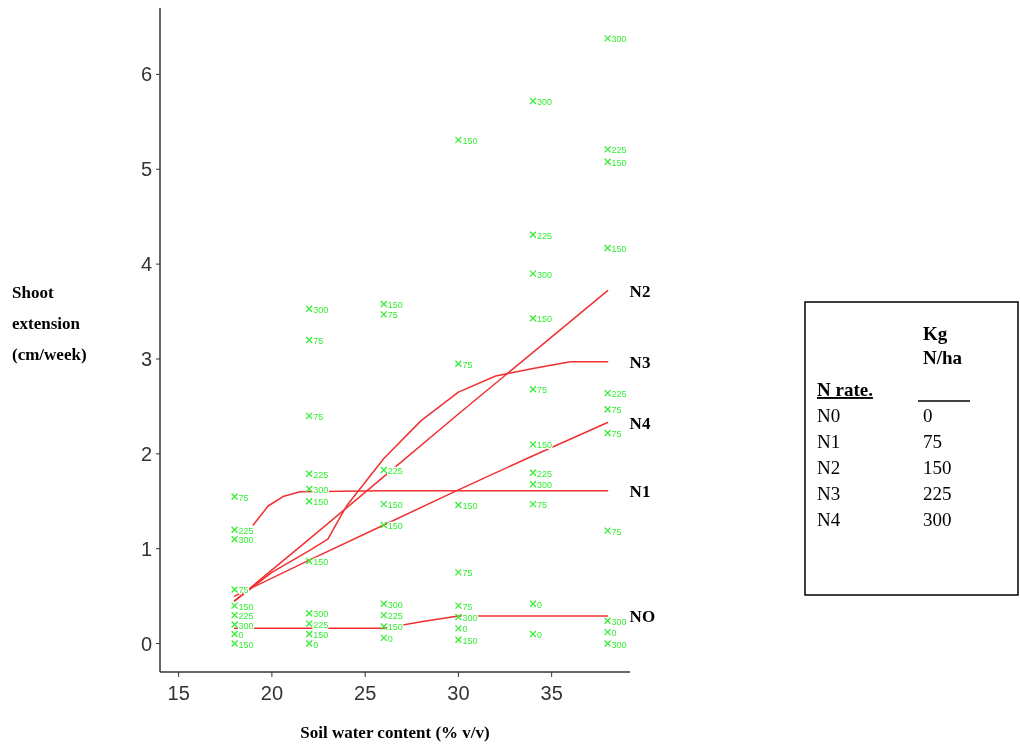 The image size is (1020, 750). I want to click on x-axis-title: Soil water content (% v/v), so click(395, 732).